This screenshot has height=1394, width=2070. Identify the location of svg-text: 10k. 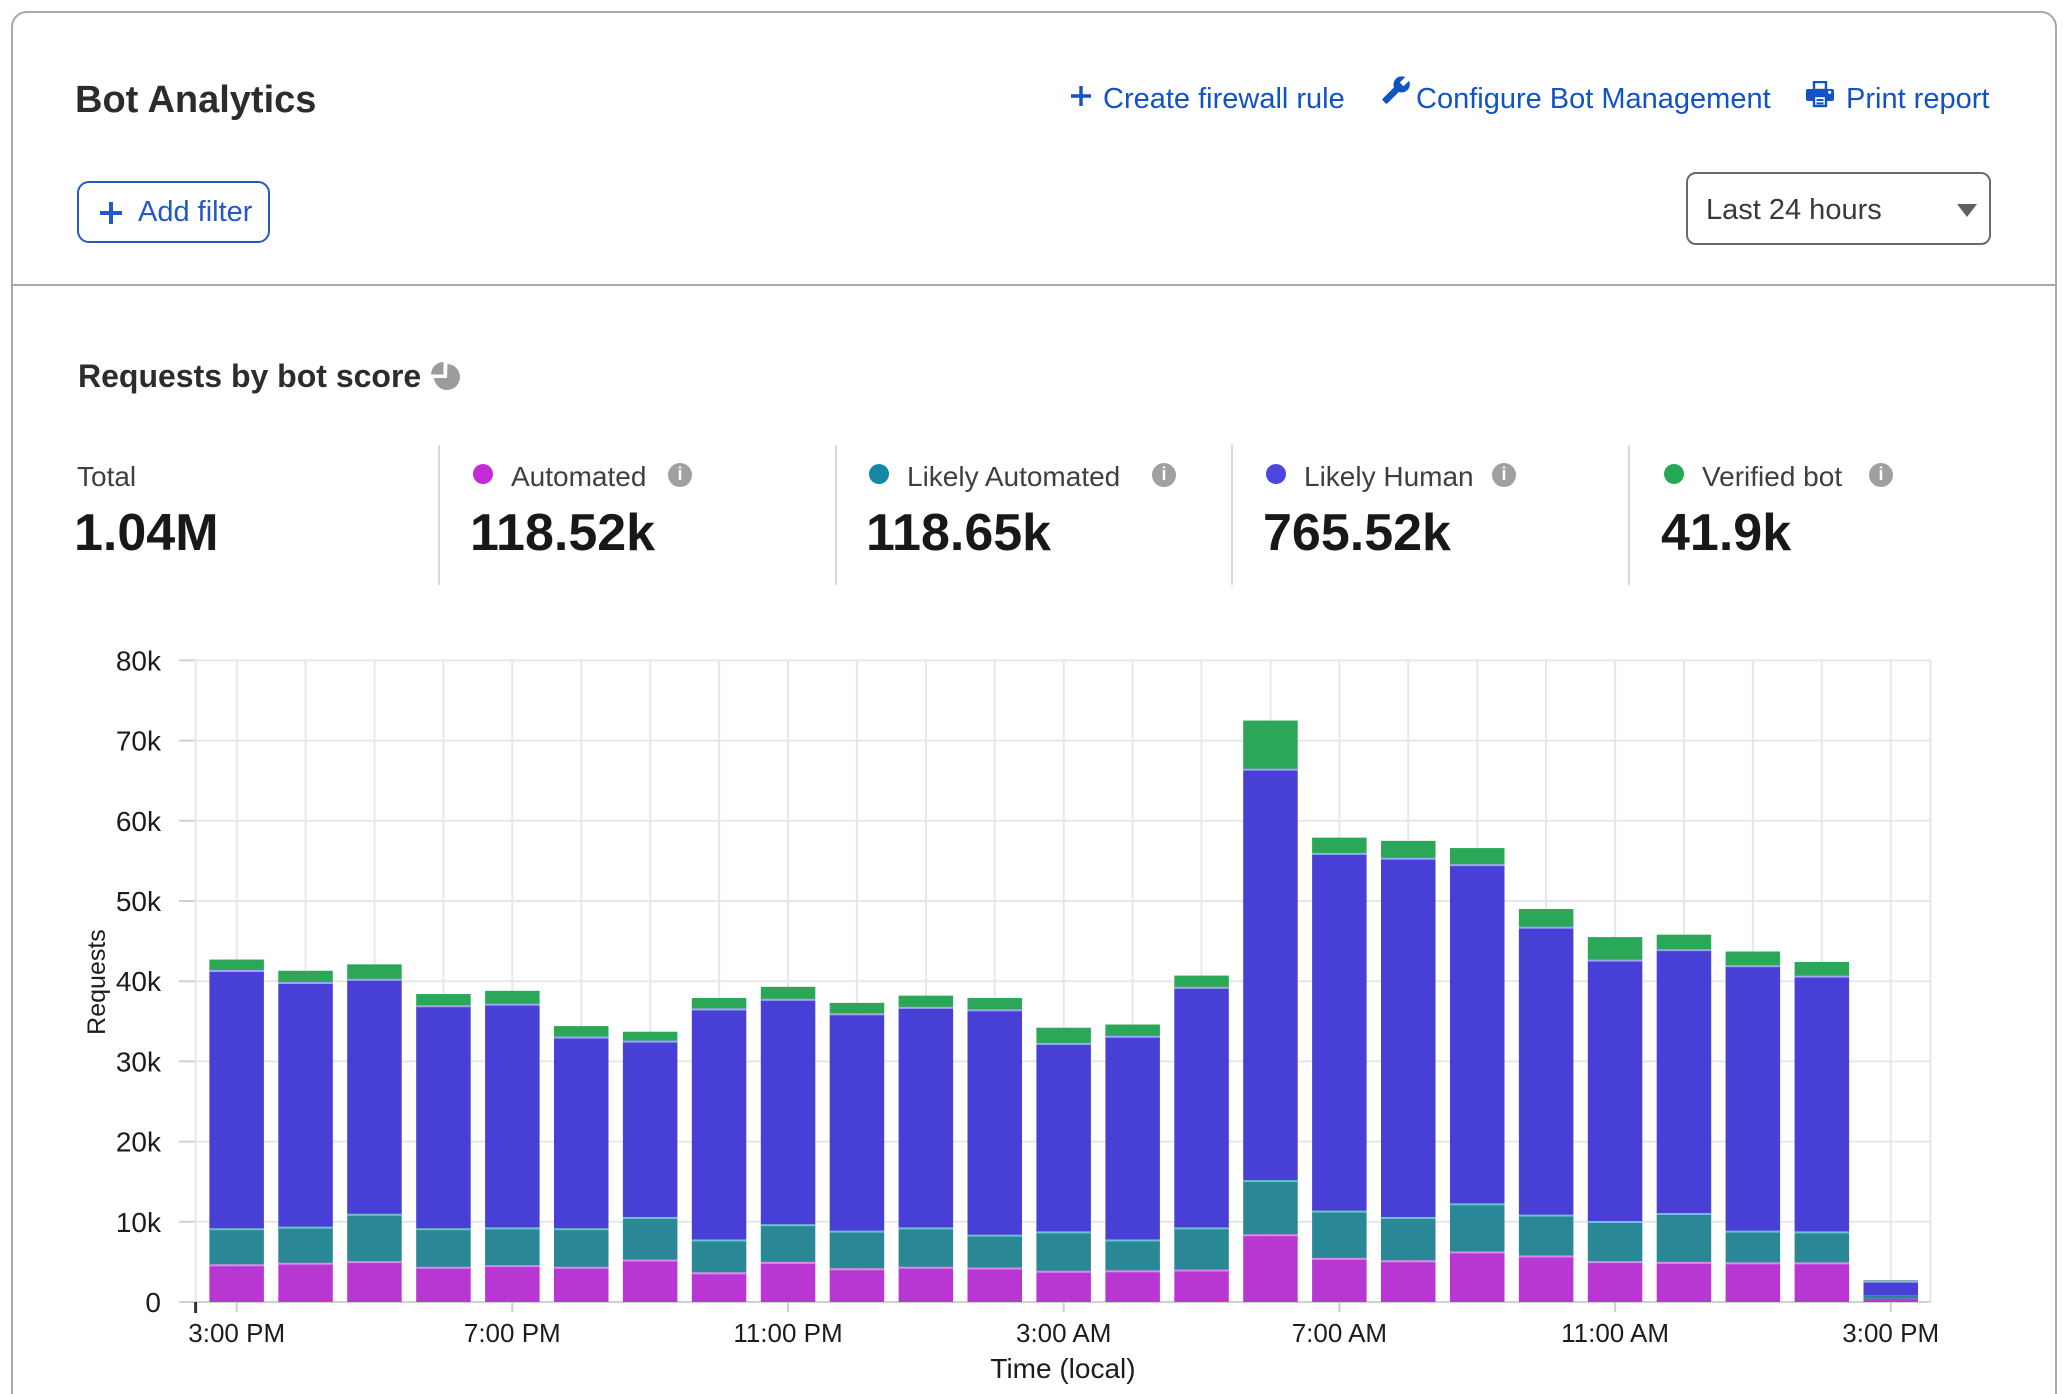
(139, 1222).